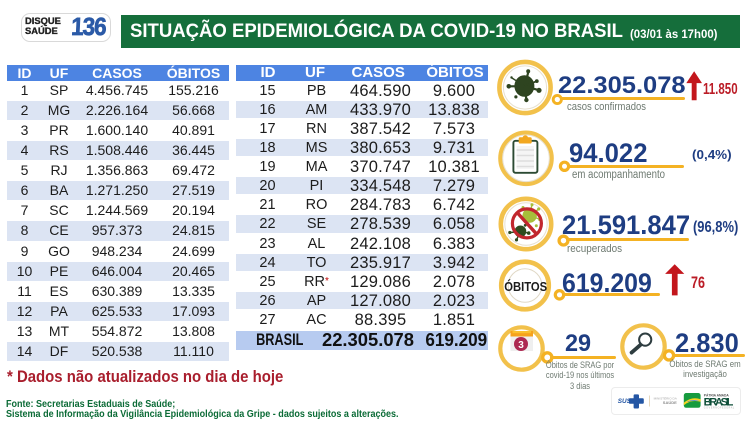  I want to click on svg-text: BRASIL, so click(719, 402).